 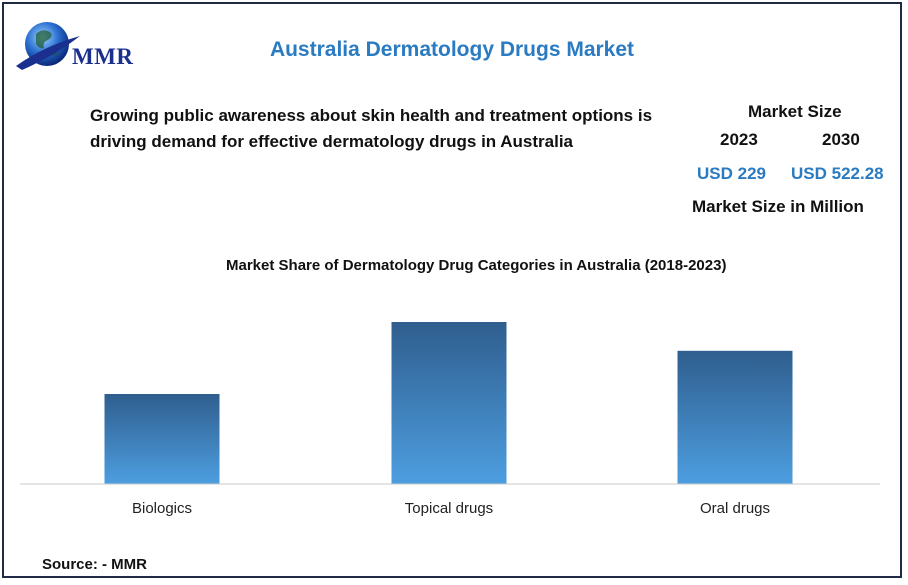 I want to click on x-tick-label: Topical drugs, so click(x=449, y=508).